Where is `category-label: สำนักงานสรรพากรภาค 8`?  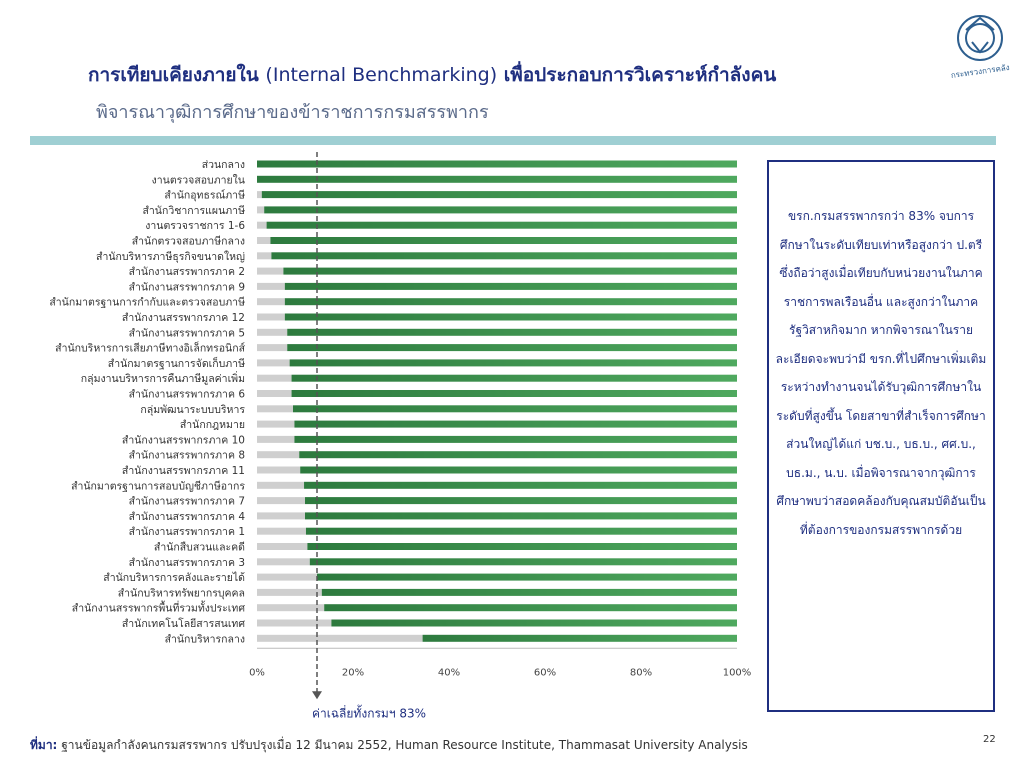 category-label: สำนักงานสรรพากรภาค 8 is located at coordinates (187, 456).